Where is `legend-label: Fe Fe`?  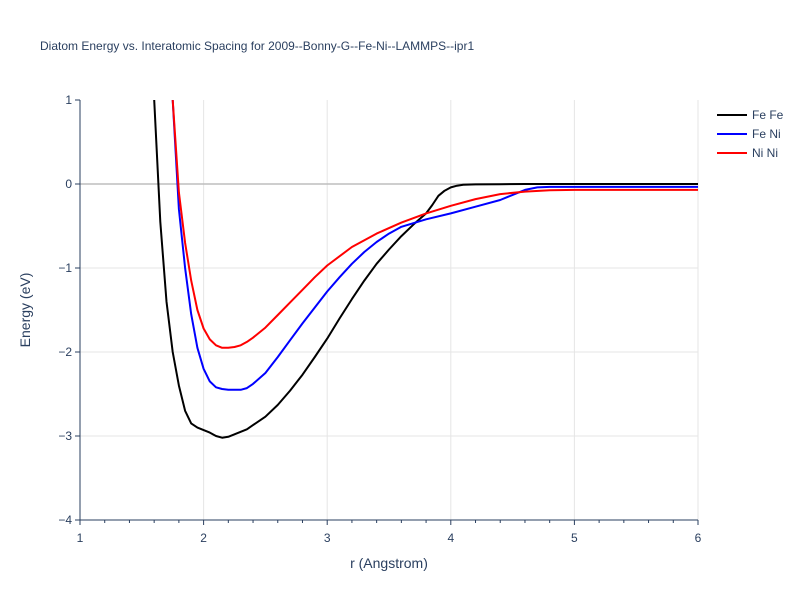 legend-label: Fe Fe is located at coordinates (768, 115).